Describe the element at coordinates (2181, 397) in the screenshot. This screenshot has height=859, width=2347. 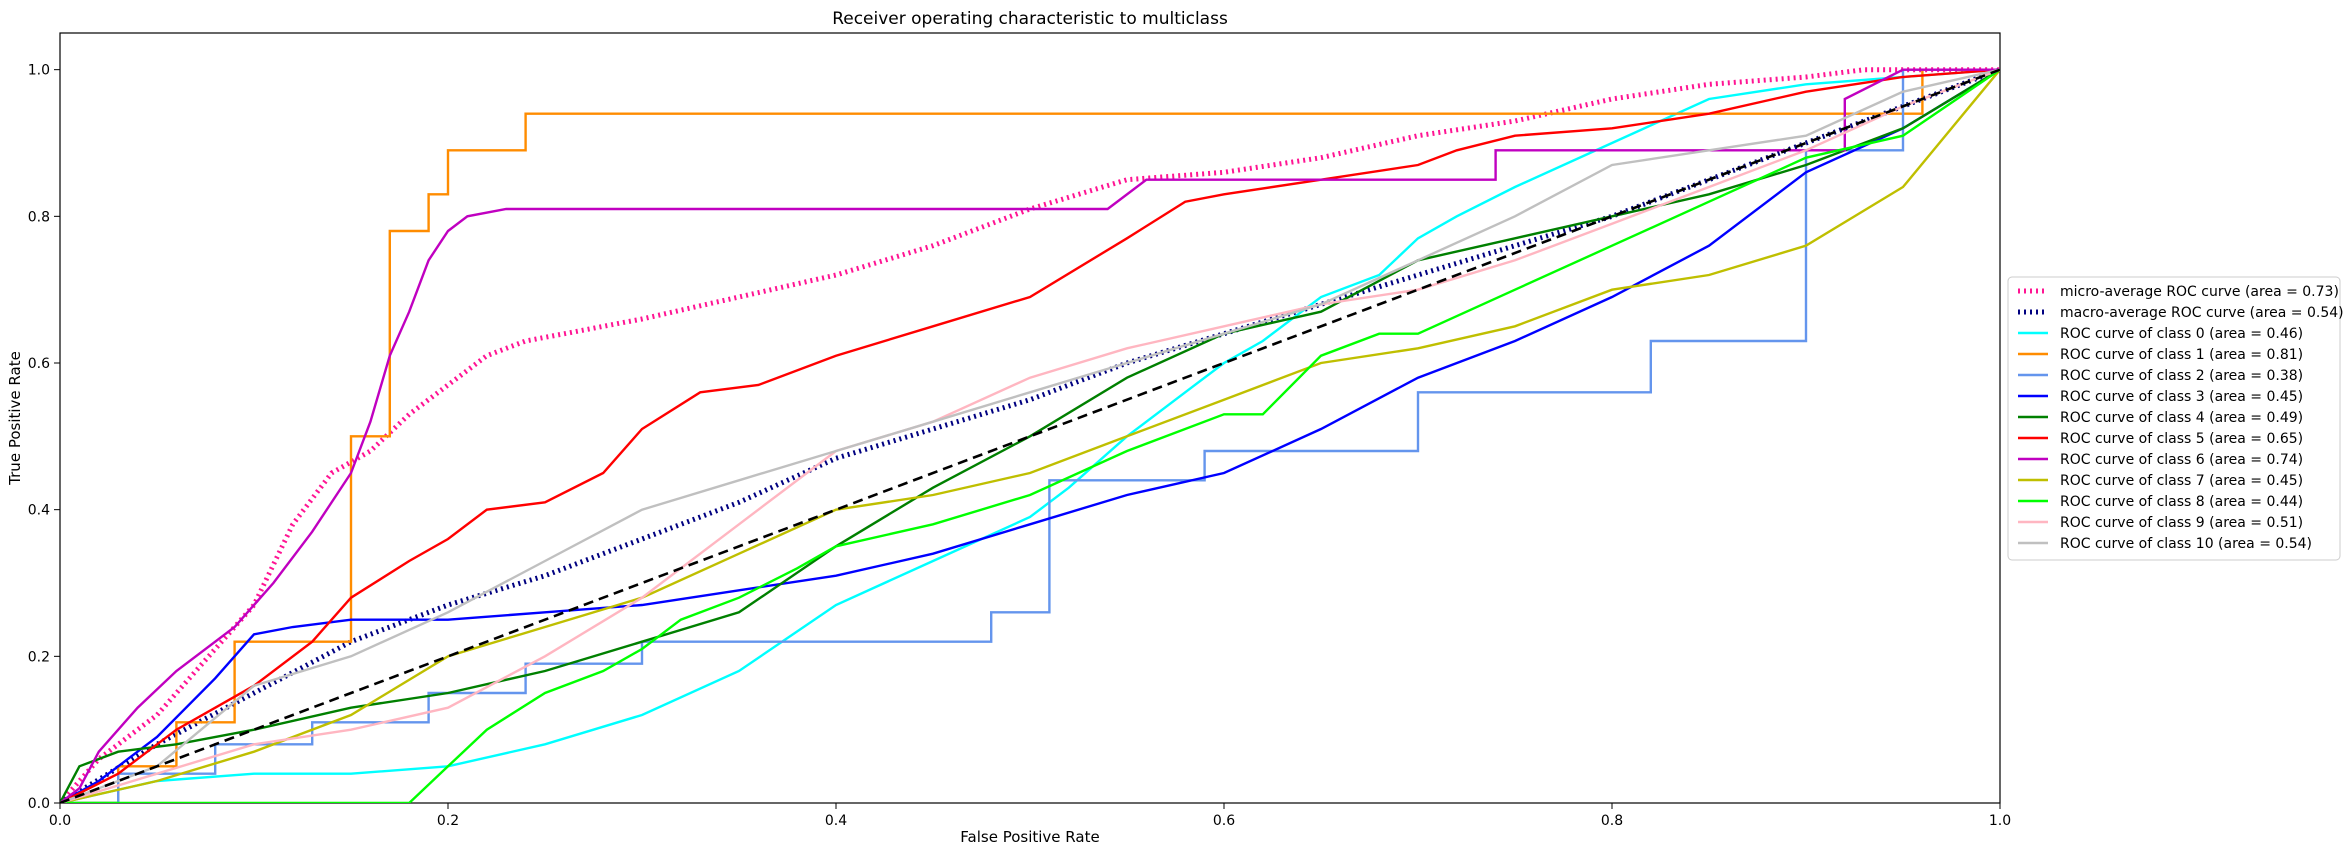
I see `legend-label: ROC curve of class 3 (area = 0.45)` at that location.